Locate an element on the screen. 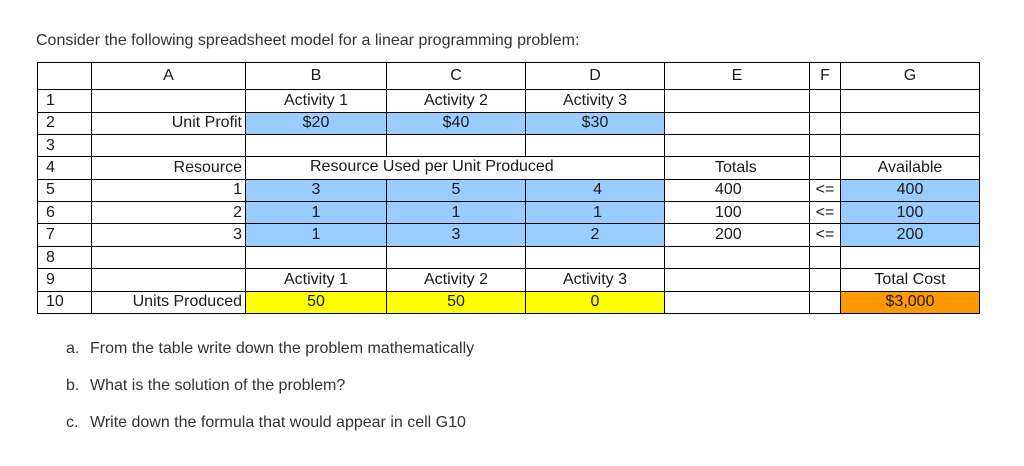 This screenshot has height=466, width=1024. cell-c6: 1 is located at coordinates (456, 213).